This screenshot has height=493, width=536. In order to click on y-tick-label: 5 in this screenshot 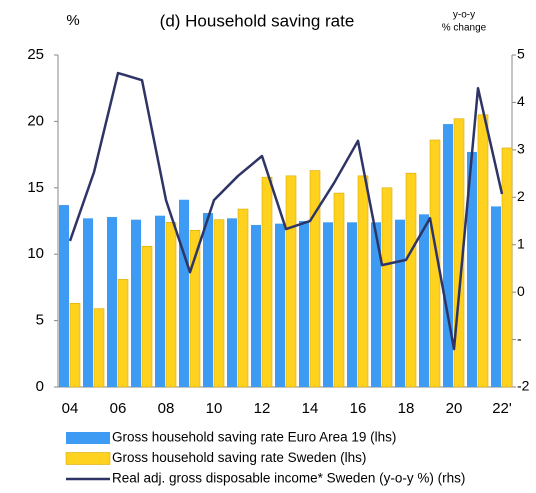, I will do `click(40, 320)`.